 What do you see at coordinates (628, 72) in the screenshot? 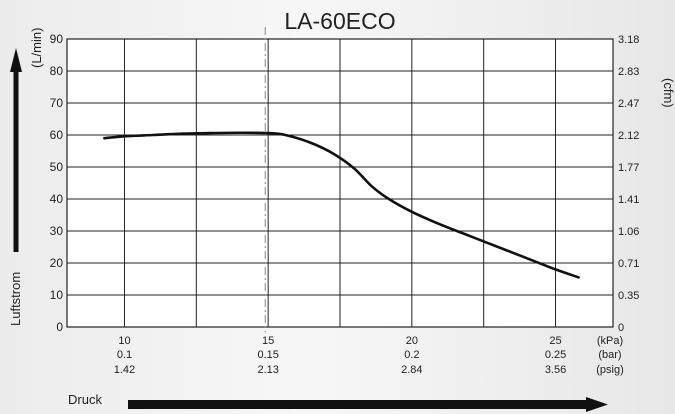
I see `y-right-tick-label: 2.83` at bounding box center [628, 72].